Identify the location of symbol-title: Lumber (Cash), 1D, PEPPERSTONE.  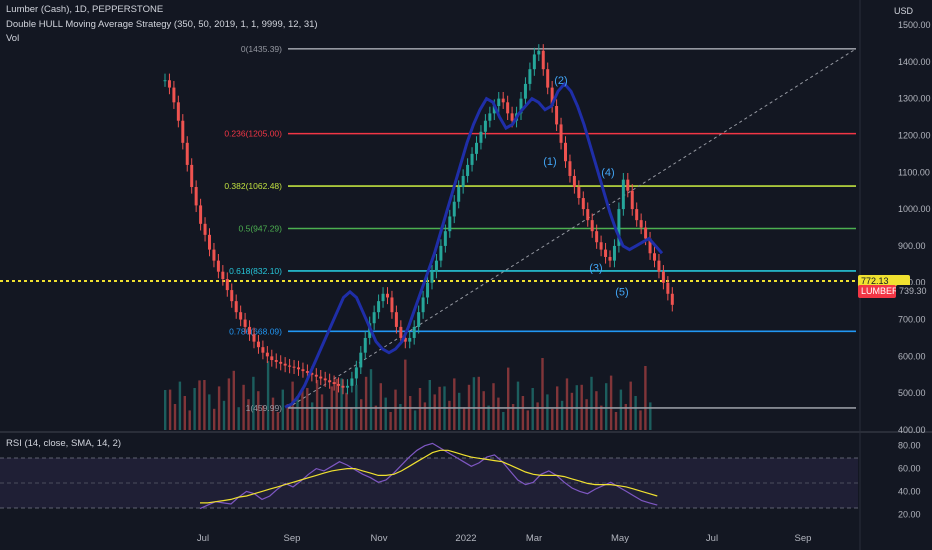
(85, 9).